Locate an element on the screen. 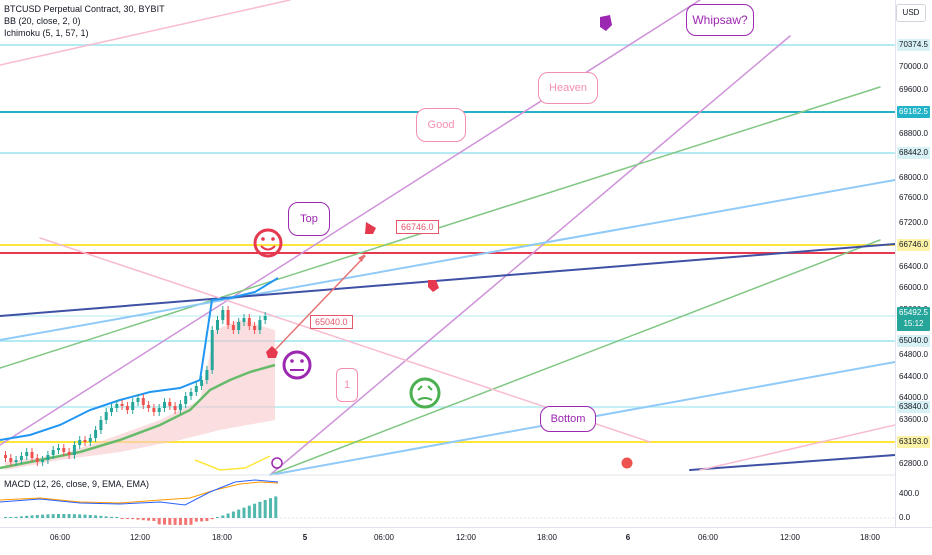  current-price-tag: 65492.5 15:12 is located at coordinates (913, 319).